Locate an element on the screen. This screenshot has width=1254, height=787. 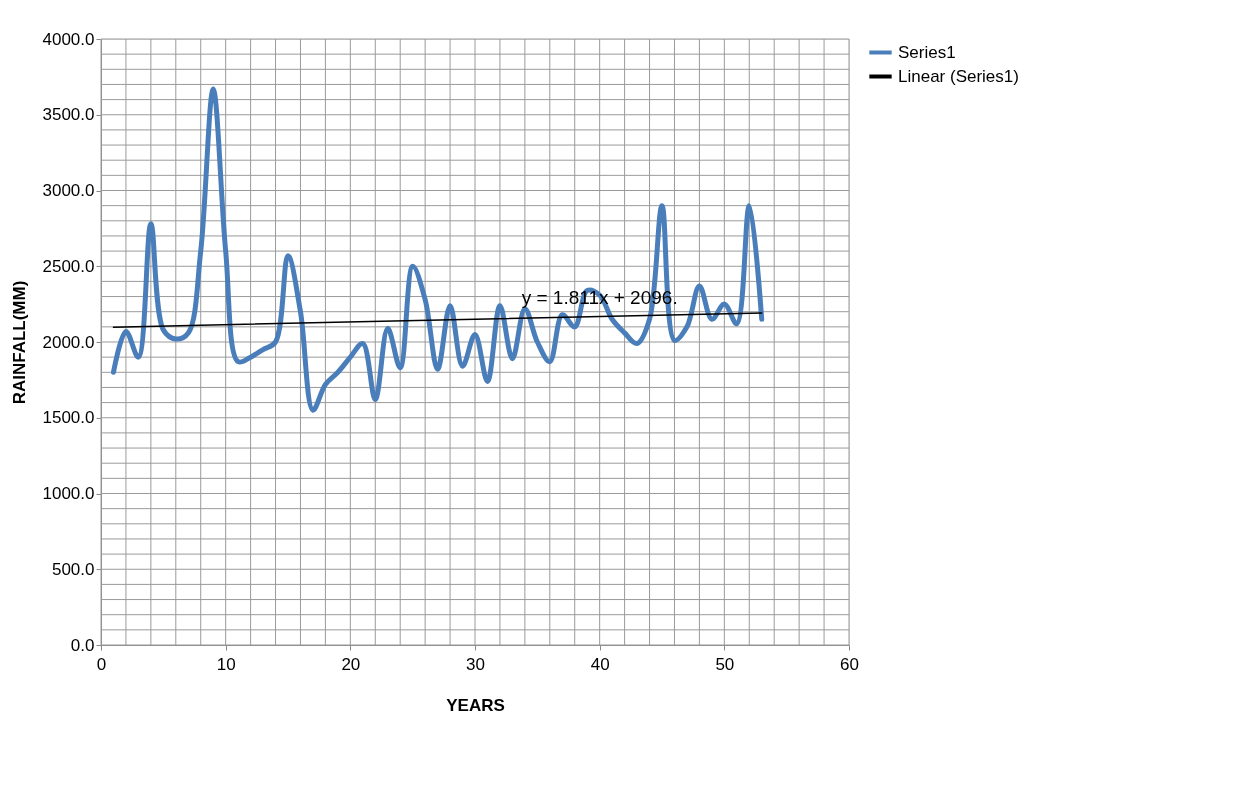
x-tick-label: 20 is located at coordinates (351, 664).